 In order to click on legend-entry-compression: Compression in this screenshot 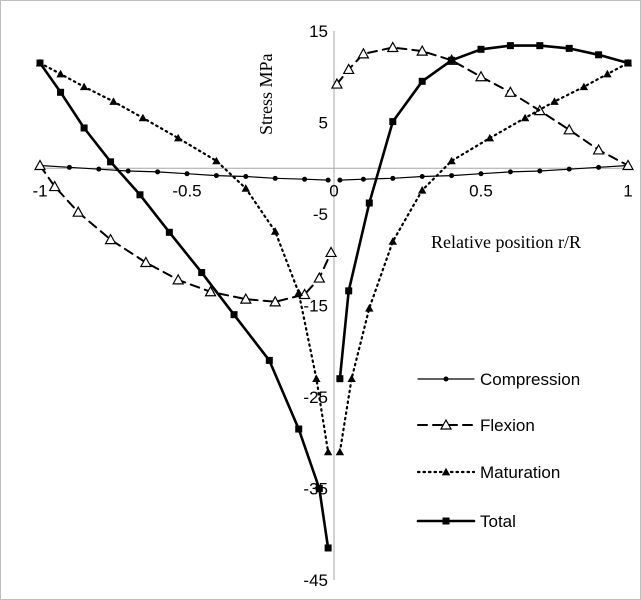, I will do `click(499, 379)`.